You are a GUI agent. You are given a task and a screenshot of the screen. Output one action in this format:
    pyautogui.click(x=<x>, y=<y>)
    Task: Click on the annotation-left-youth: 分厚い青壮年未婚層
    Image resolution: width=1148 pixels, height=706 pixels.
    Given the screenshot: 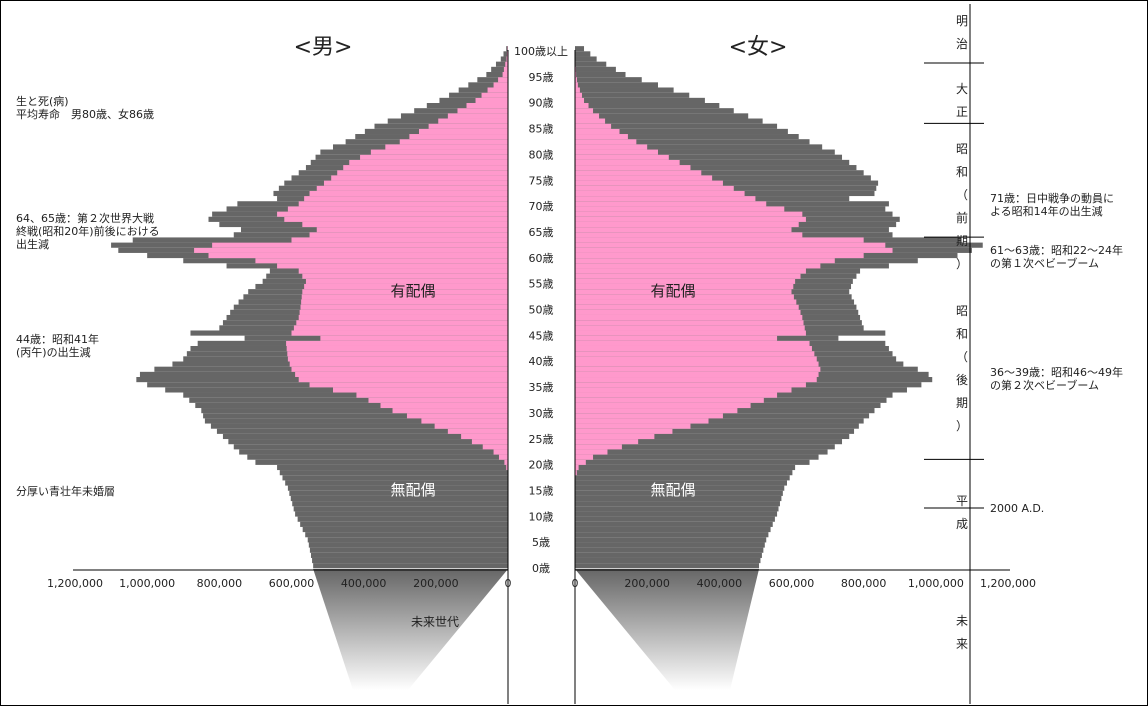 What is the action you would take?
    pyautogui.click(x=65, y=491)
    